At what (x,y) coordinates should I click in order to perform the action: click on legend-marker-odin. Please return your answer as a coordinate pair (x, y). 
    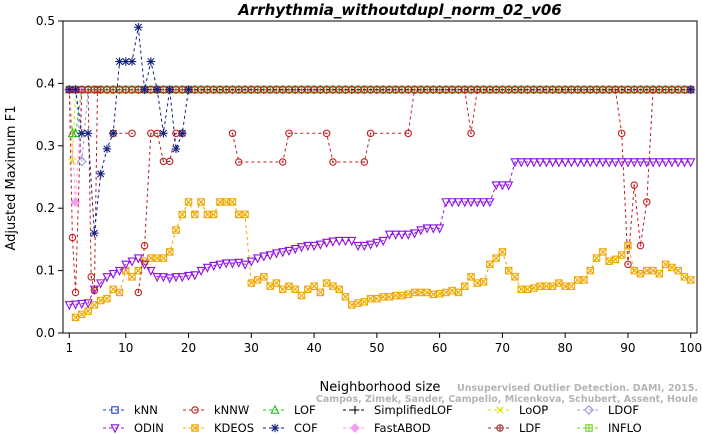
    Looking at the image, I should click on (115, 429).